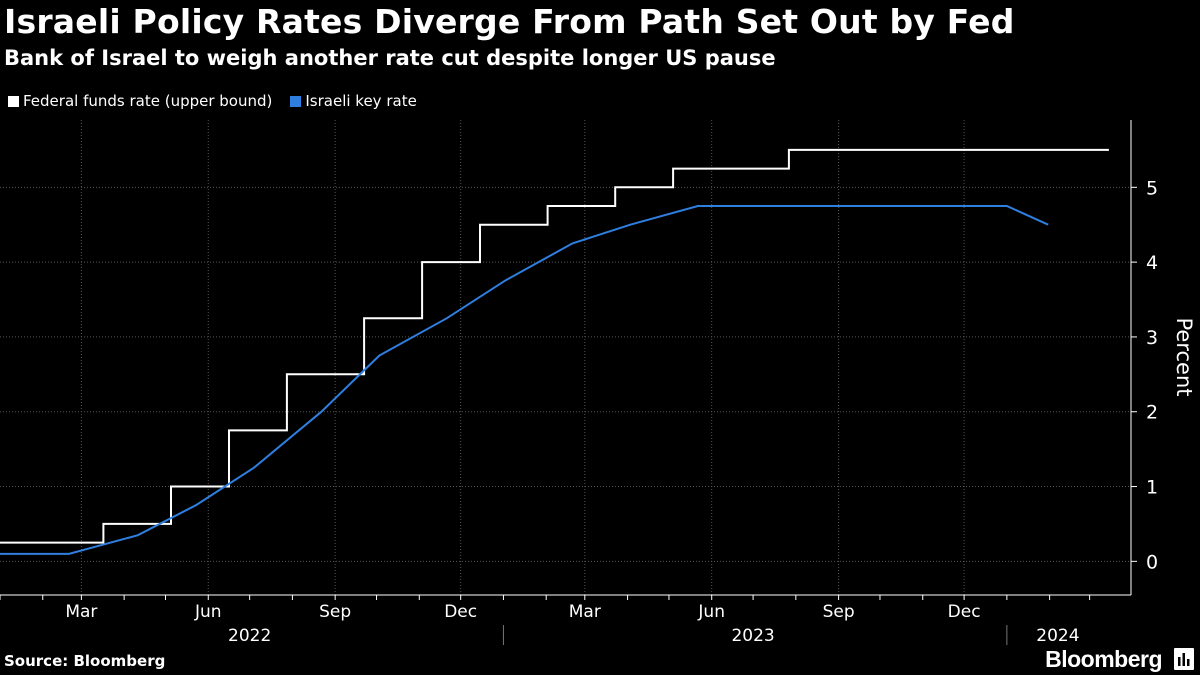  What do you see at coordinates (839, 612) in the screenshot?
I see `x-tick-label-6: Sep` at bounding box center [839, 612].